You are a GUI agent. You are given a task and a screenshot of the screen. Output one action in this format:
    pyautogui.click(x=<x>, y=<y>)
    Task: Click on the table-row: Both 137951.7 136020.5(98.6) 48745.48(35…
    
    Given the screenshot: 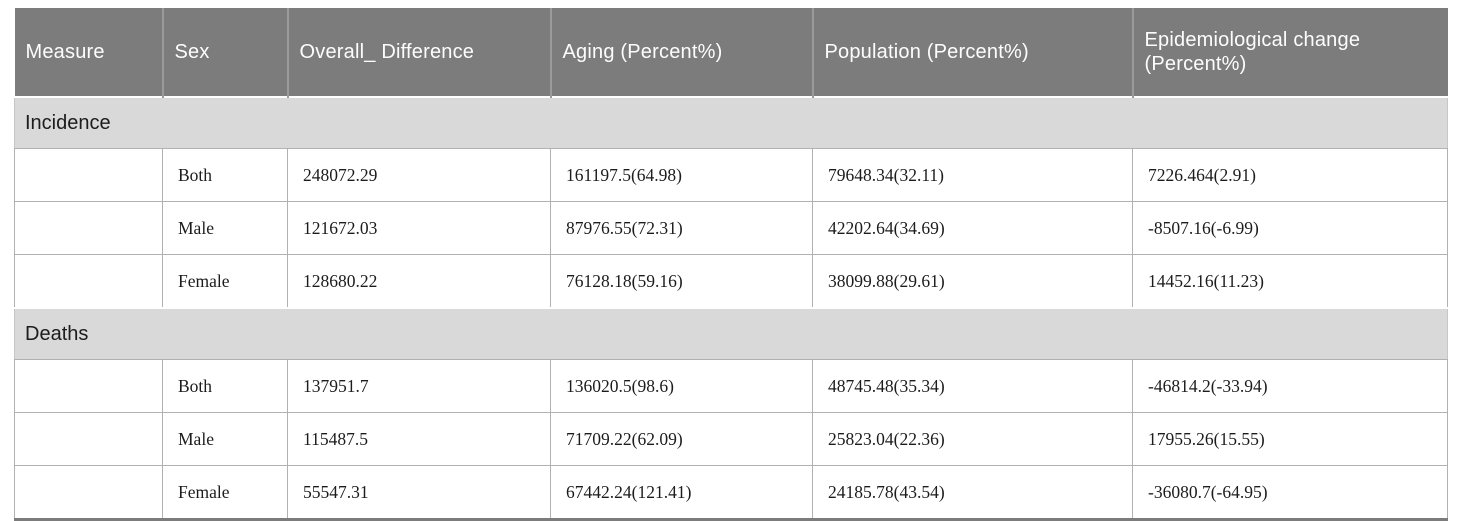 What is the action you would take?
    pyautogui.click(x=731, y=386)
    